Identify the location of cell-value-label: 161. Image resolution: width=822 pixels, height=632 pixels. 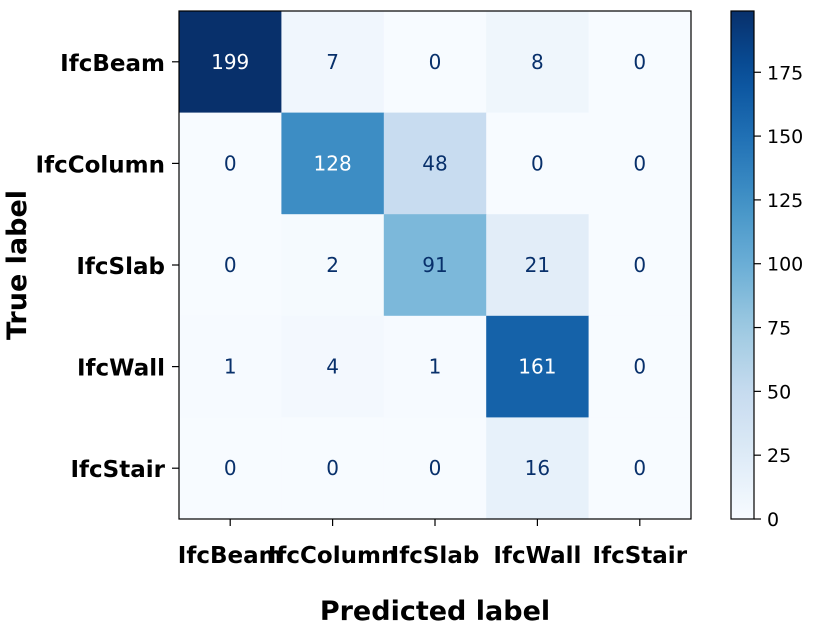
(537, 367).